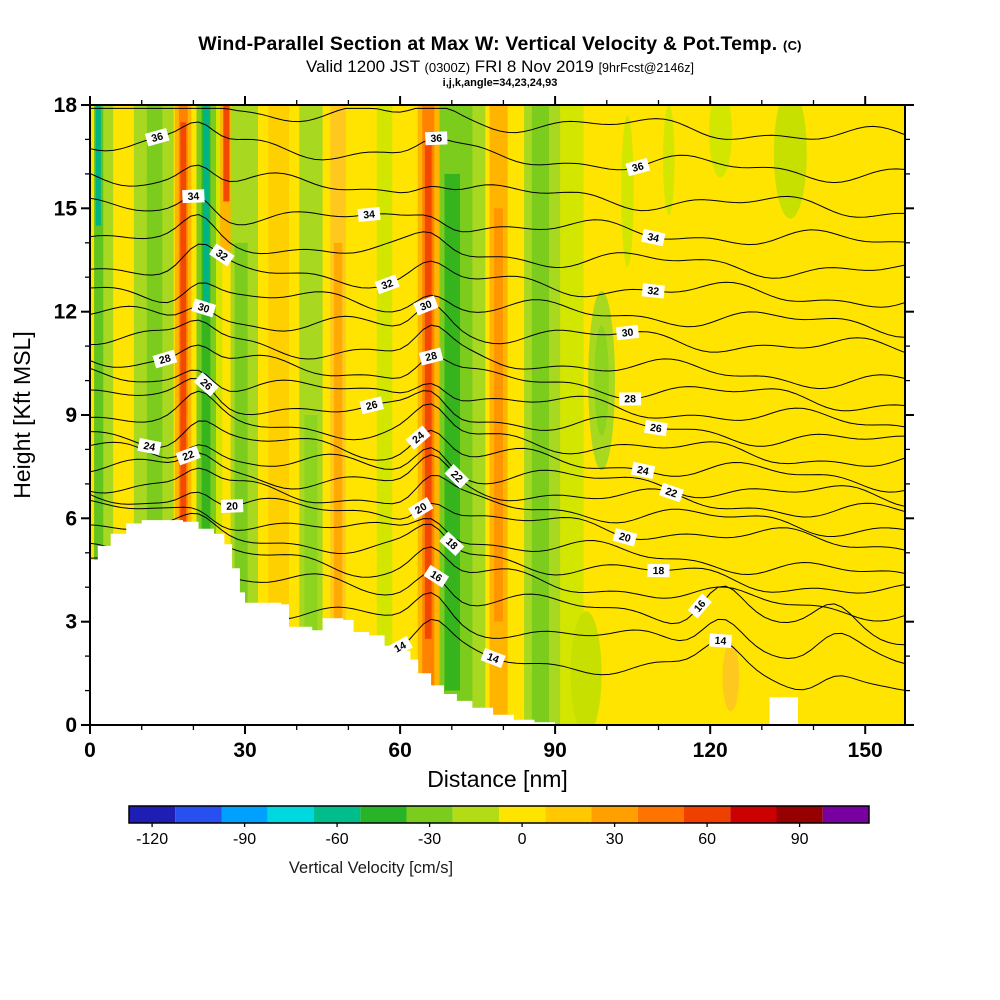  Describe the element at coordinates (337, 839) in the screenshot. I see `svg-text: -60` at that location.